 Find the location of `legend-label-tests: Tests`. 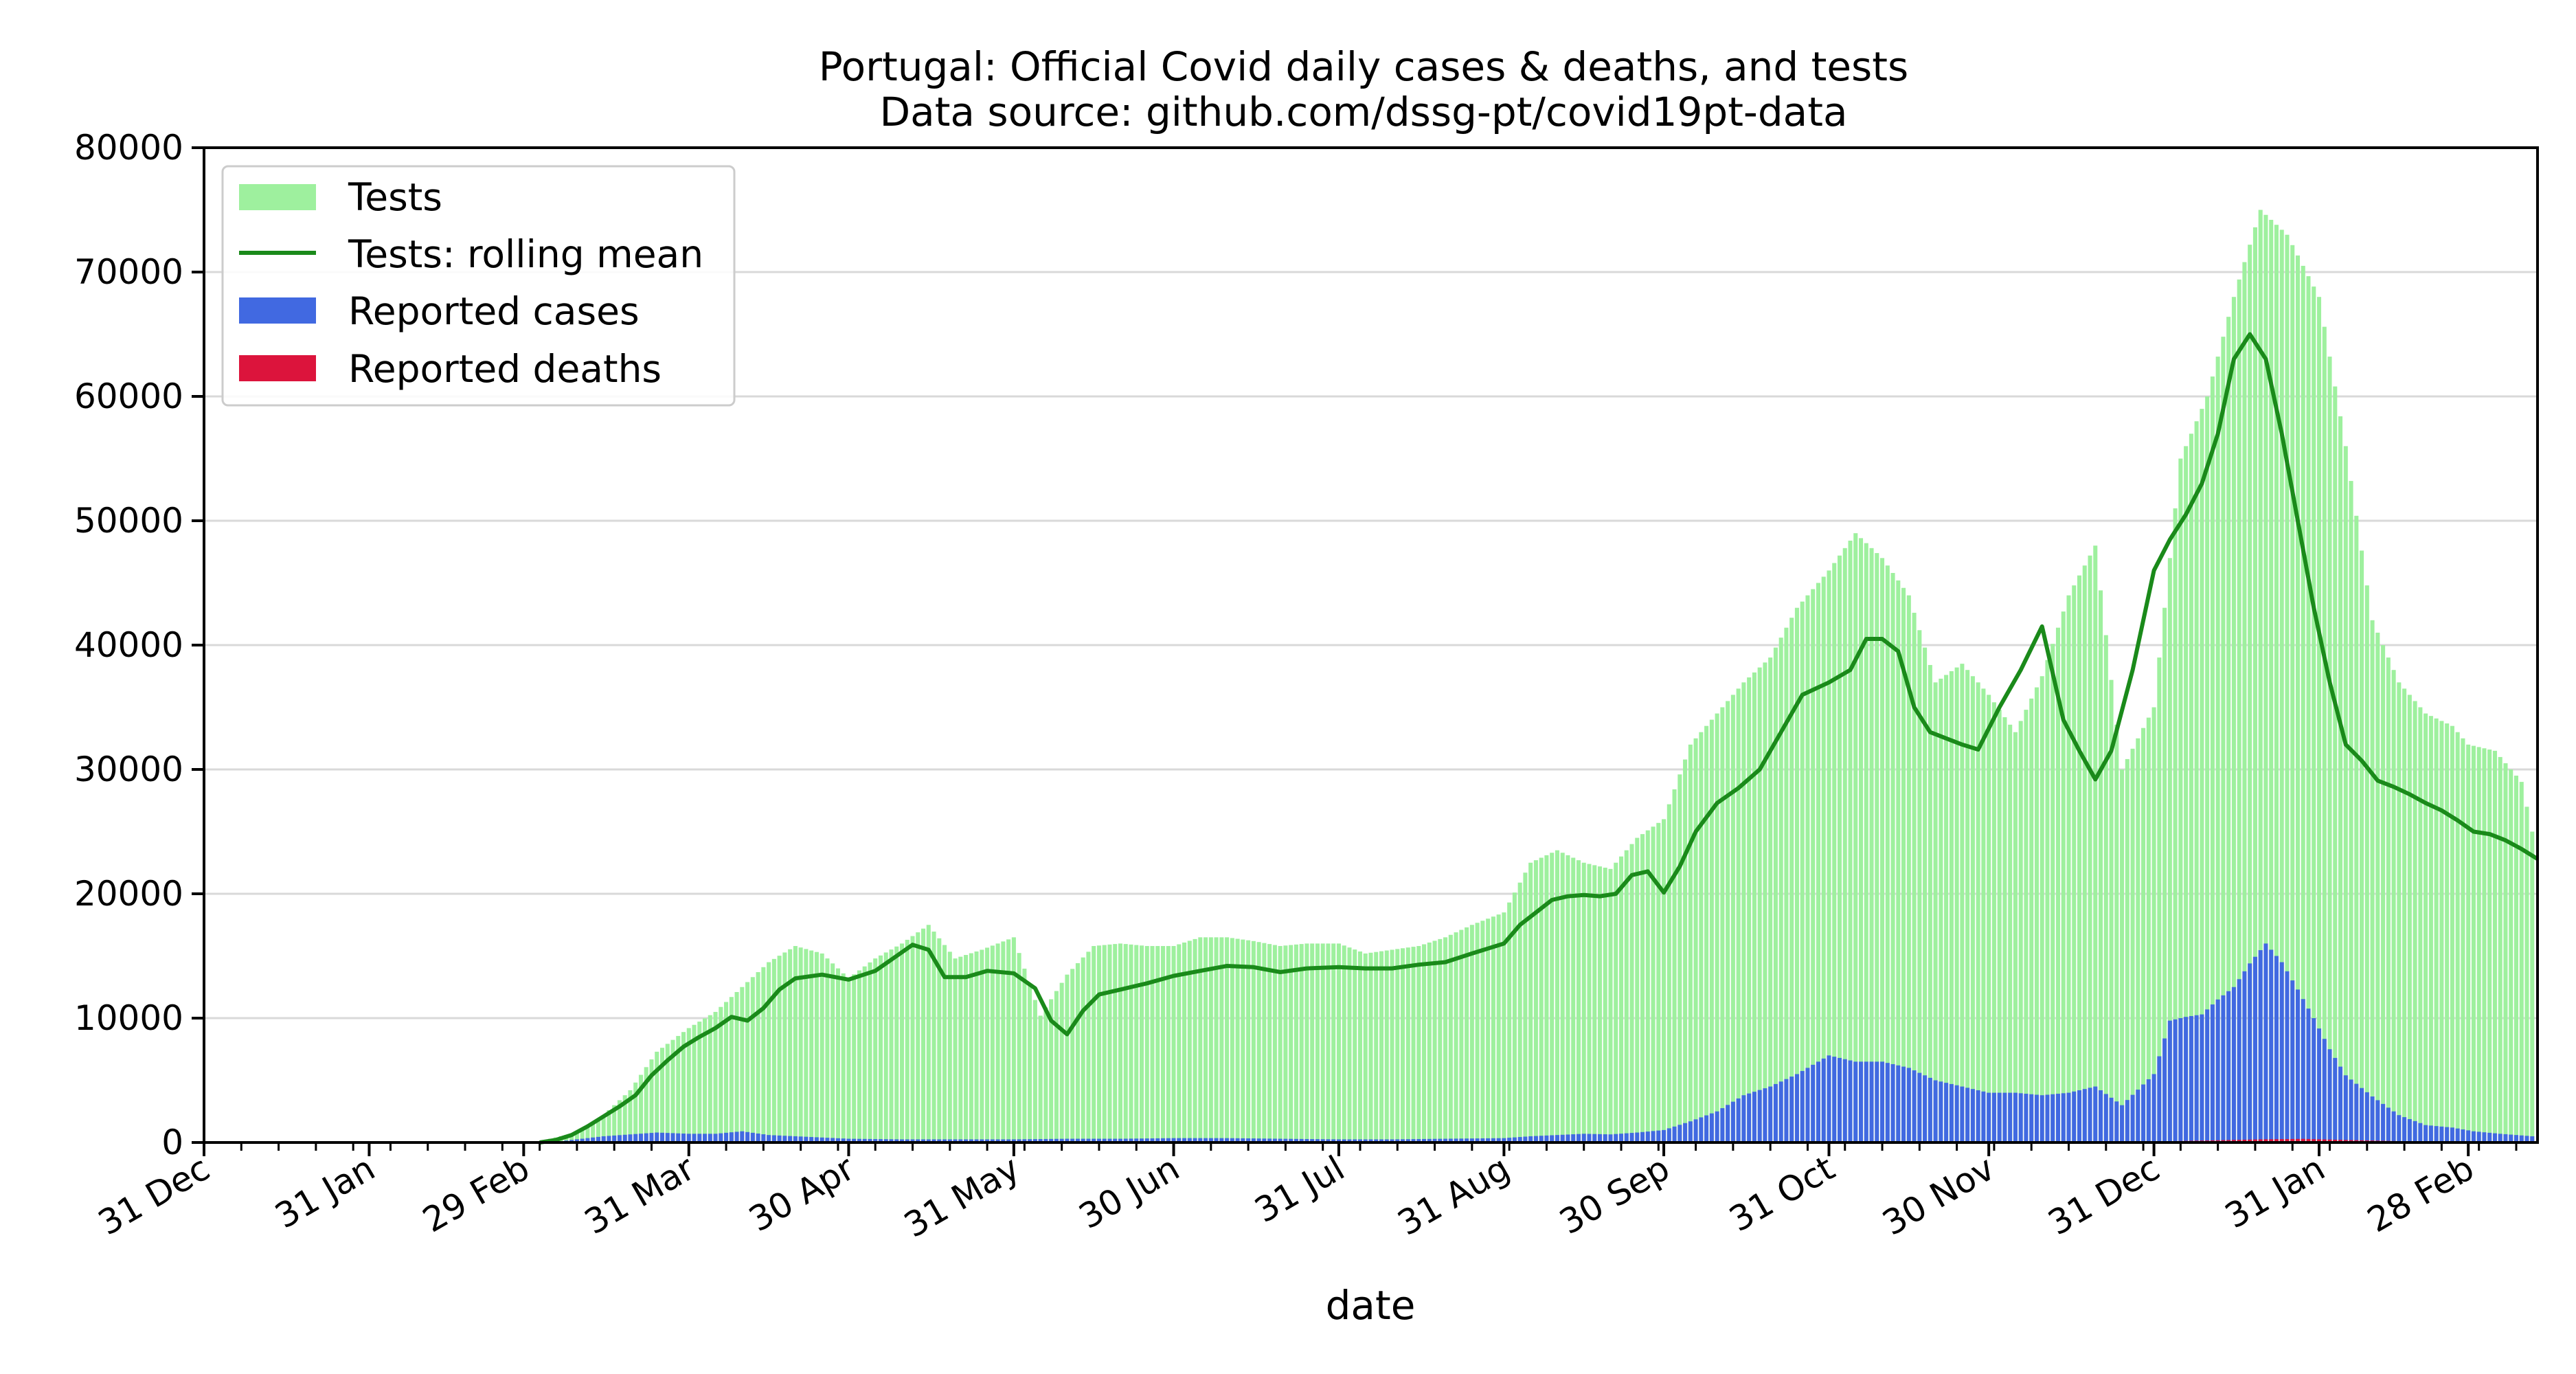

legend-label-tests: Tests is located at coordinates (395, 197).